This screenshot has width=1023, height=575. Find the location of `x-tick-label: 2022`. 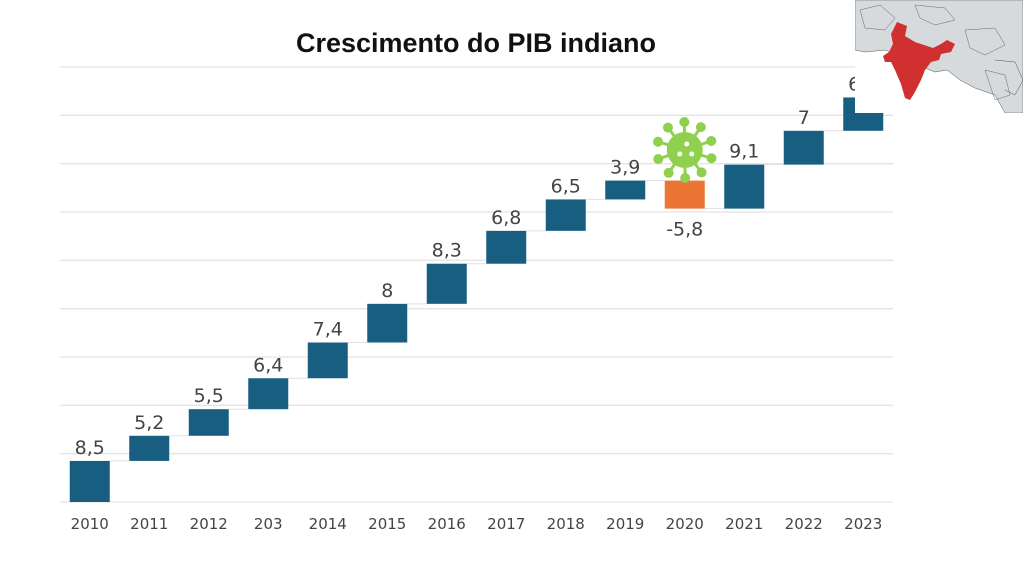

x-tick-label: 2022 is located at coordinates (804, 524).